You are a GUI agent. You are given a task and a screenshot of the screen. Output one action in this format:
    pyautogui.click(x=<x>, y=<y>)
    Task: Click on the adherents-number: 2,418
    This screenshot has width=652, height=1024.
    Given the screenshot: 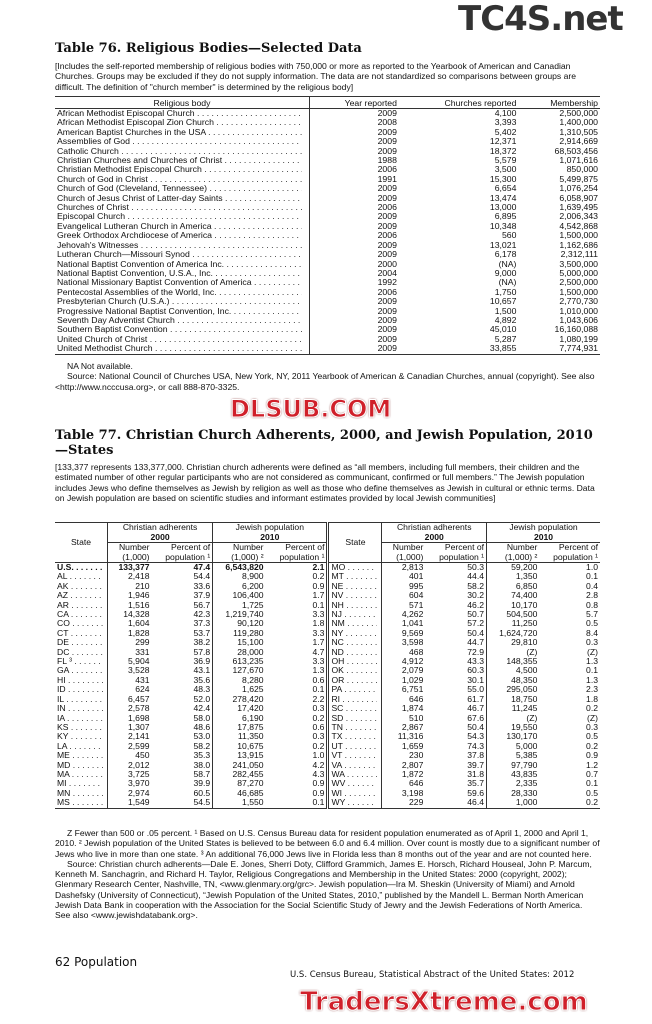 What is the action you would take?
    pyautogui.click(x=139, y=576)
    